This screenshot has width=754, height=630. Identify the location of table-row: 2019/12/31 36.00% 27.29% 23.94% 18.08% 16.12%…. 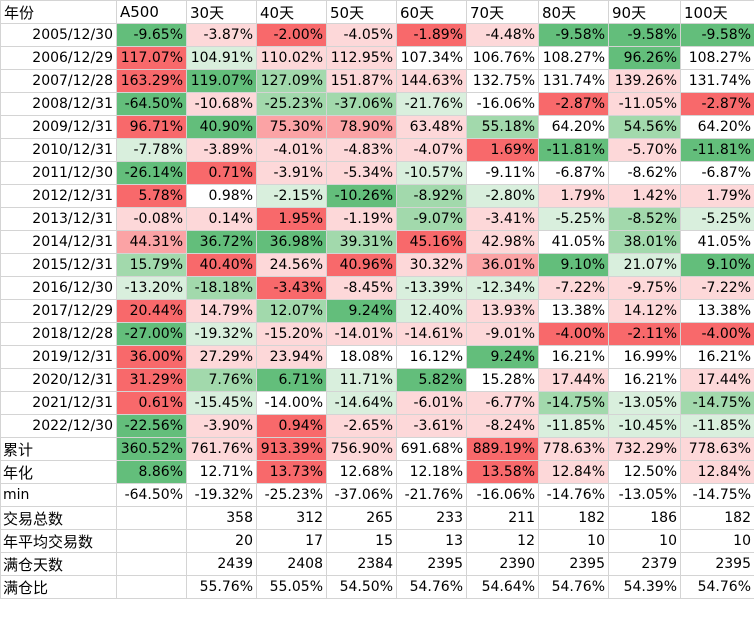
(377, 357).